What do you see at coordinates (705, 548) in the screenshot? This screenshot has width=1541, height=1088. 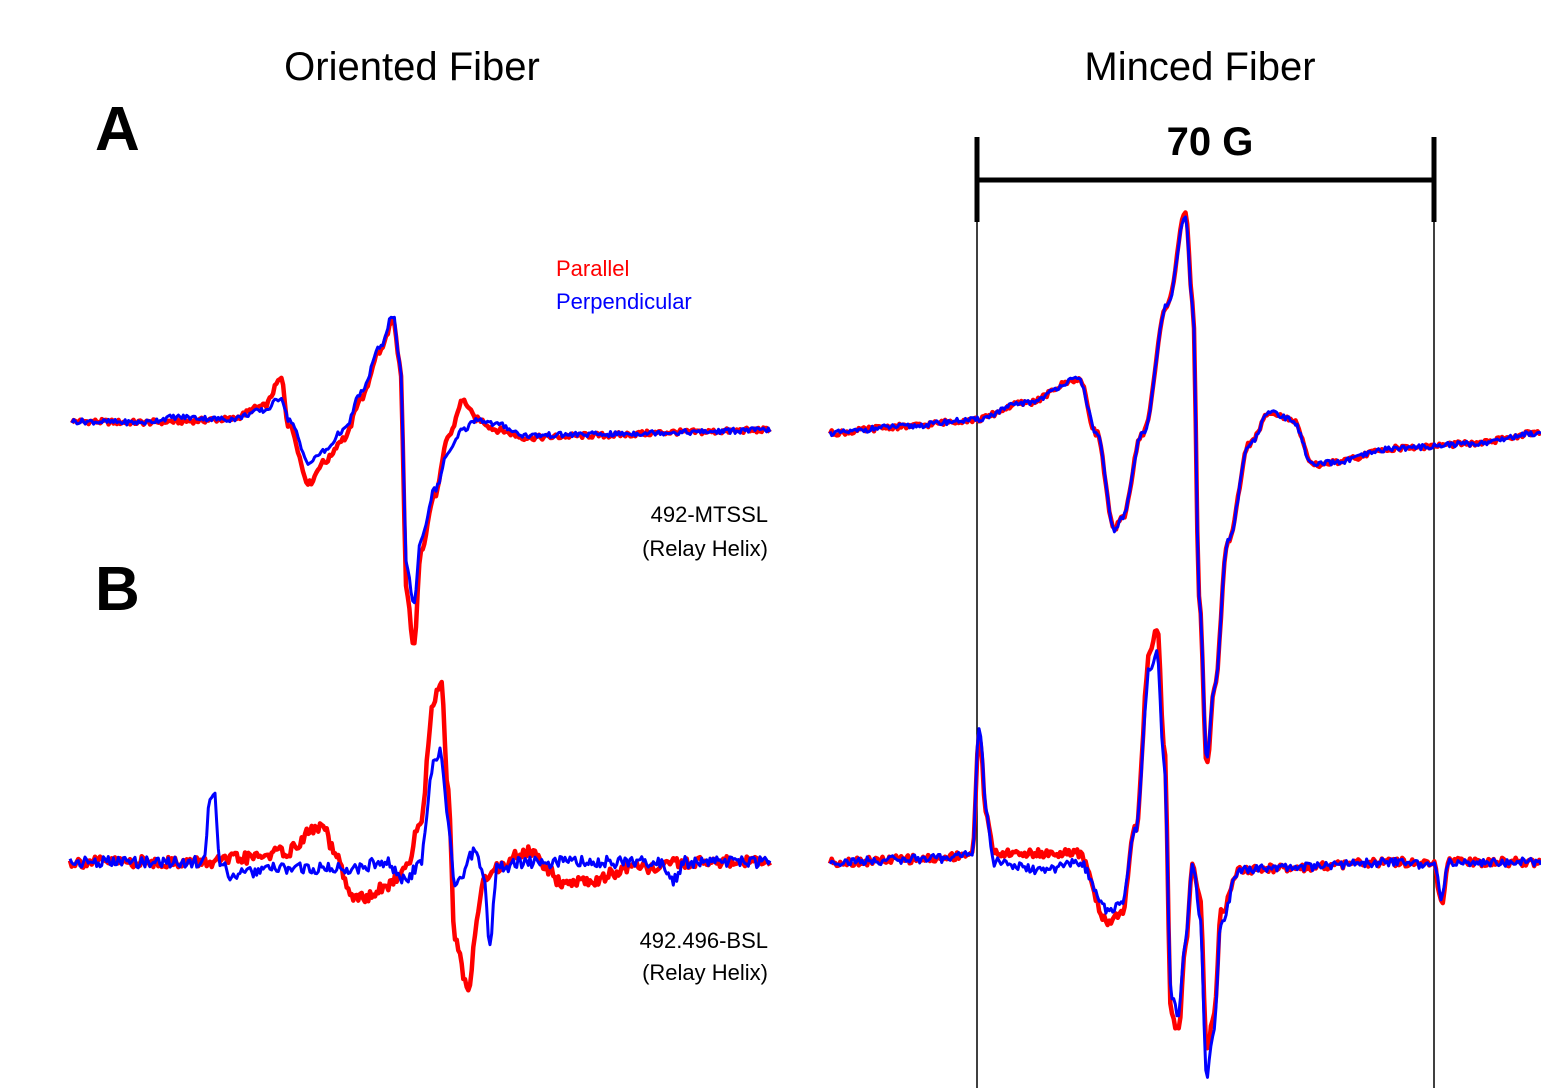 I see `sample-label-a-region: (Relay Helix)` at bounding box center [705, 548].